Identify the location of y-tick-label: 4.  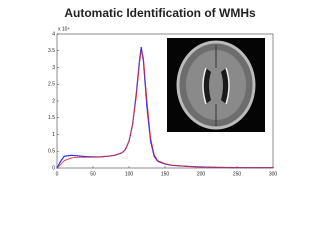
(53, 34).